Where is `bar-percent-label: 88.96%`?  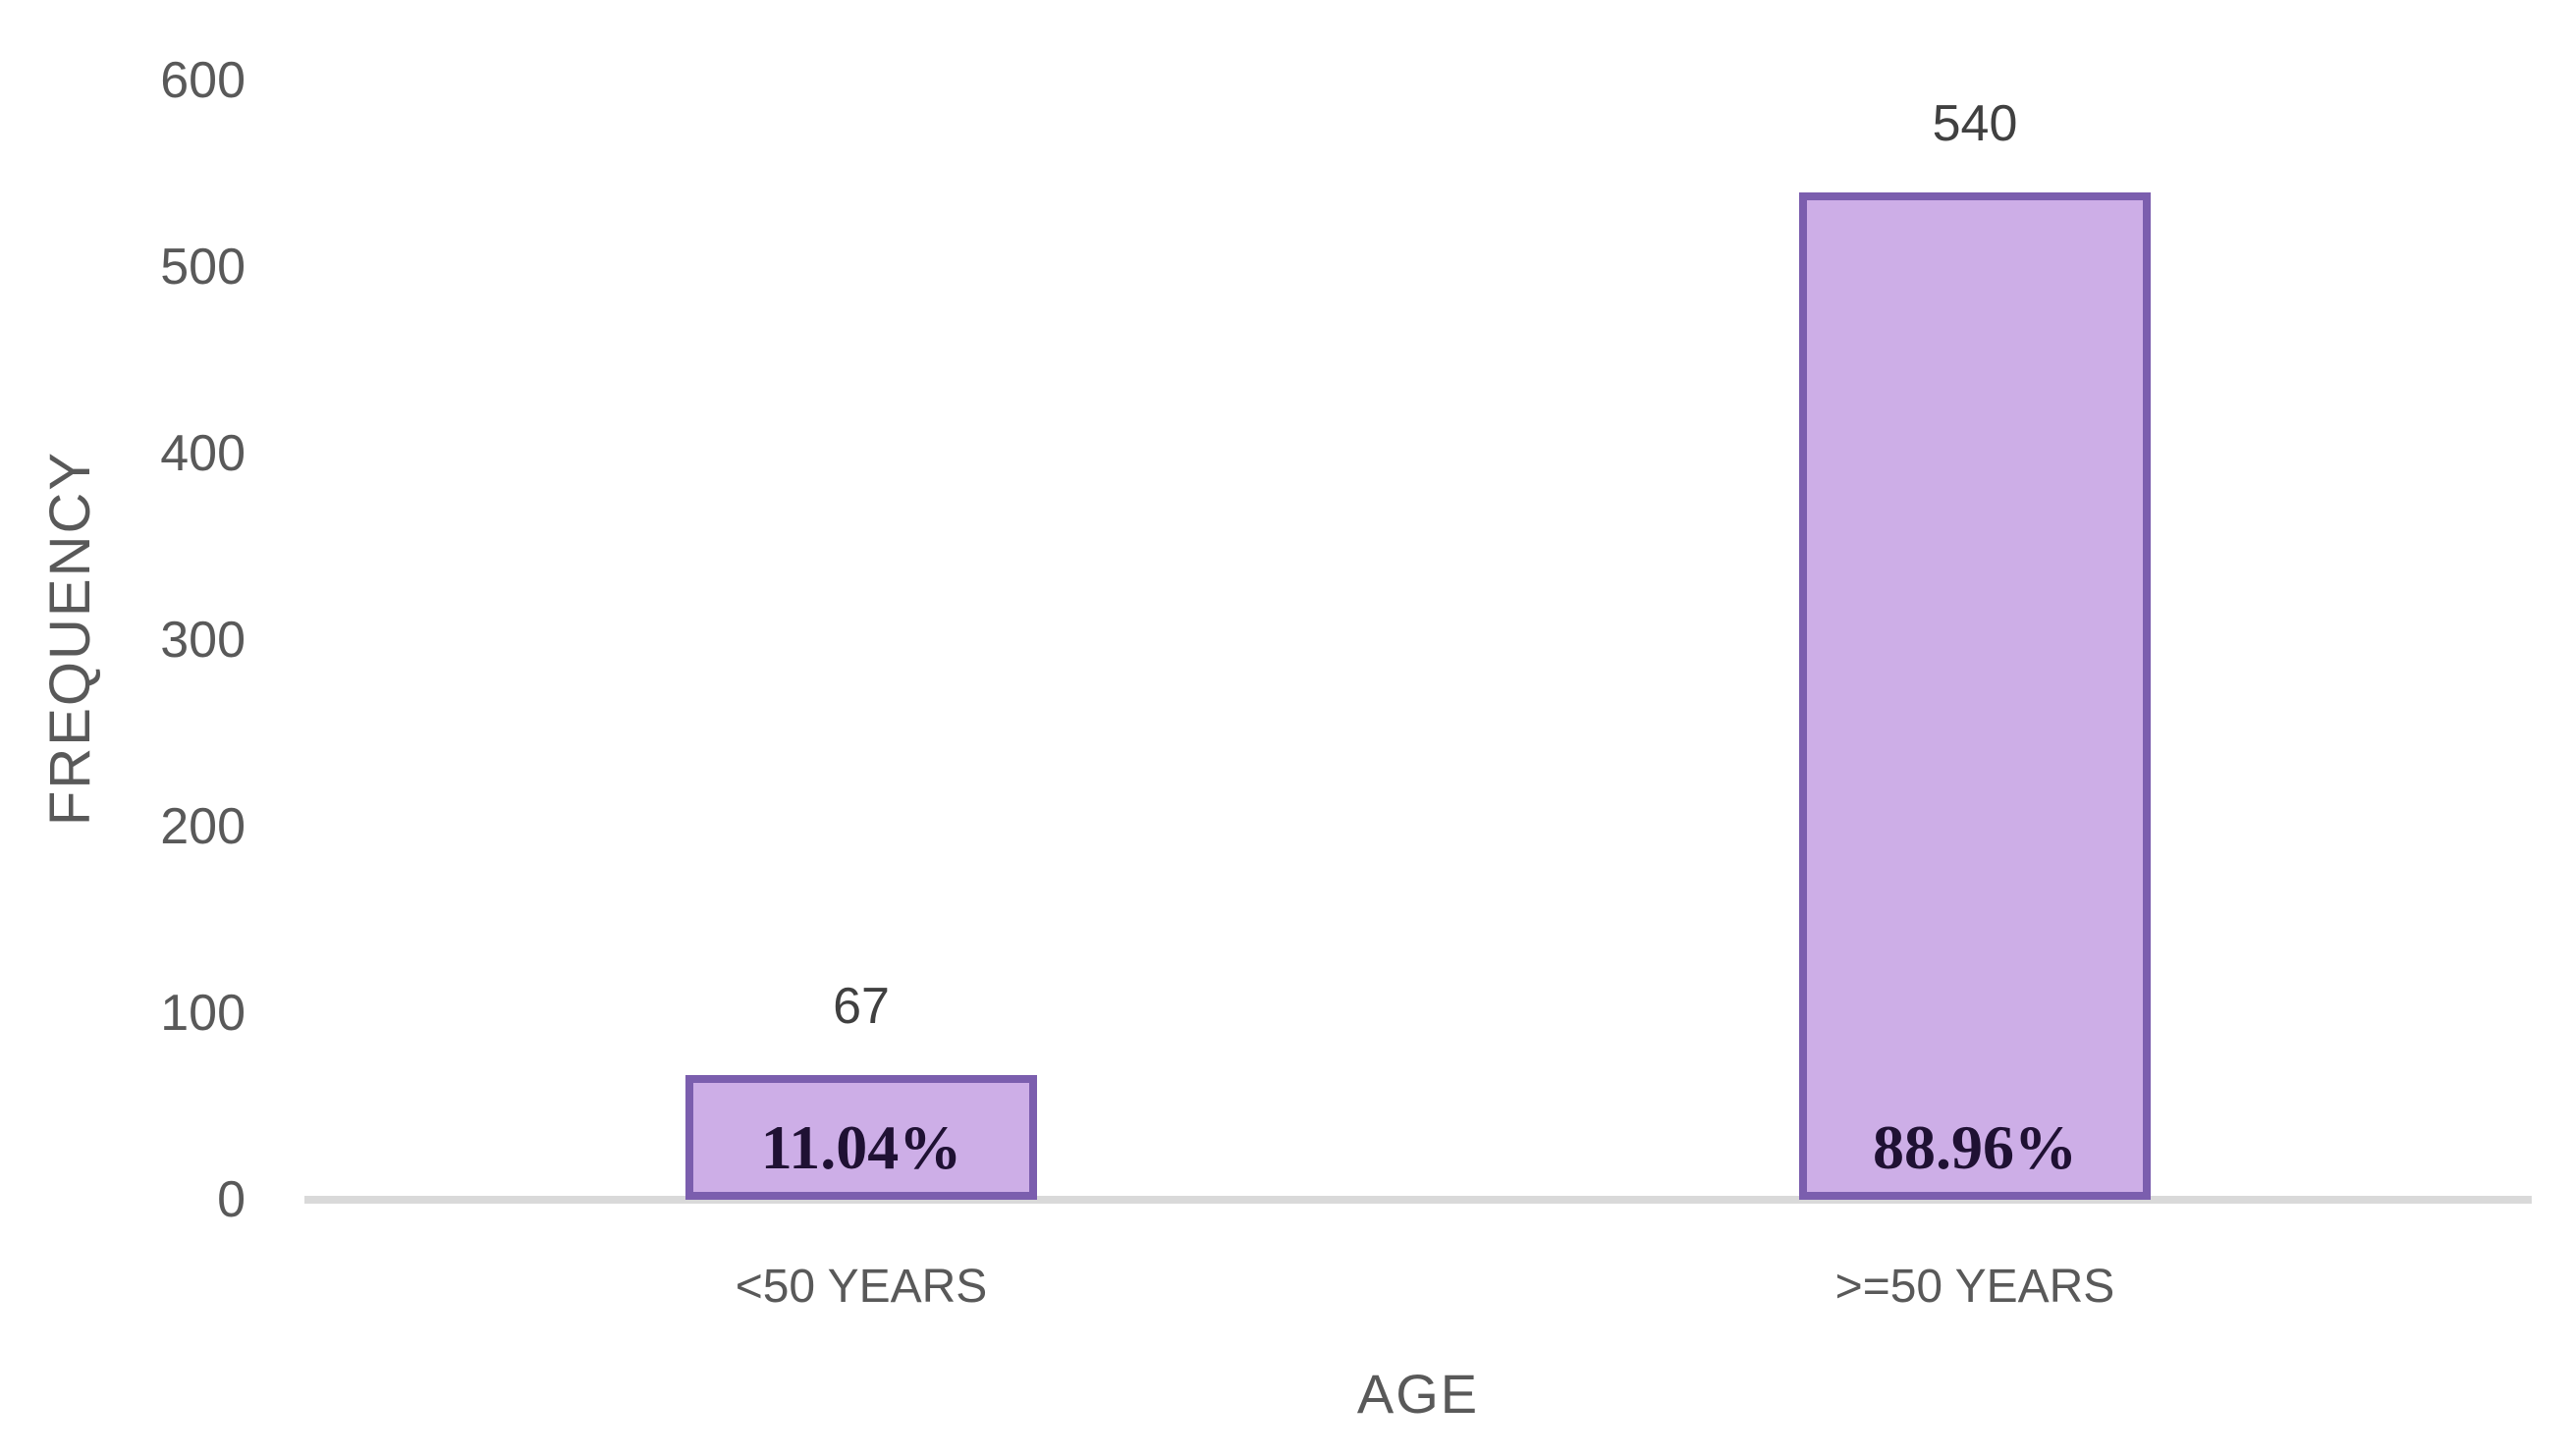
bar-percent-label: 88.96% is located at coordinates (1975, 1147).